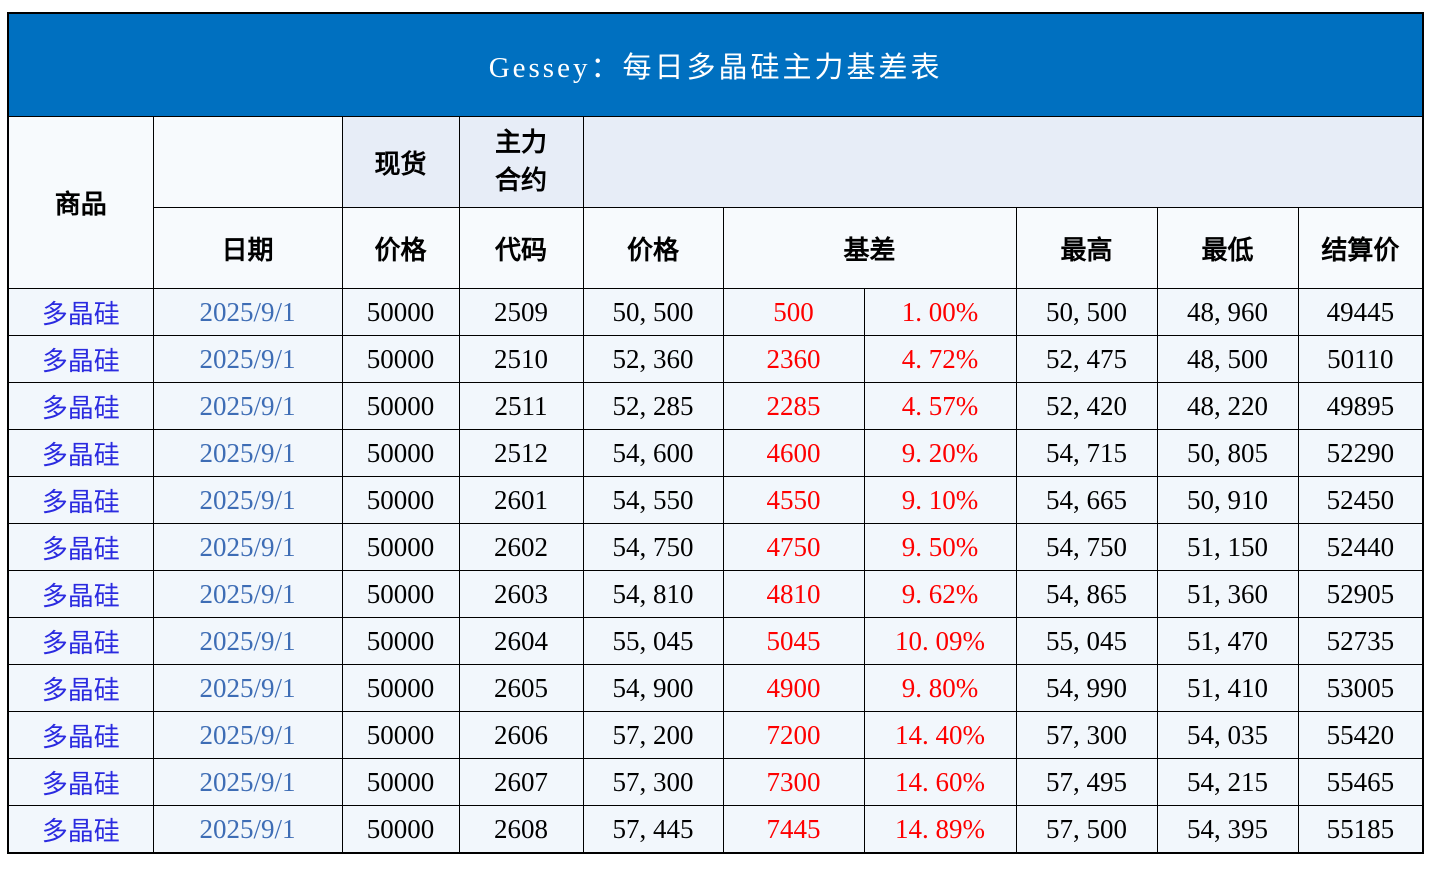  I want to click on cell-high: 54, 865, so click(1086, 594).